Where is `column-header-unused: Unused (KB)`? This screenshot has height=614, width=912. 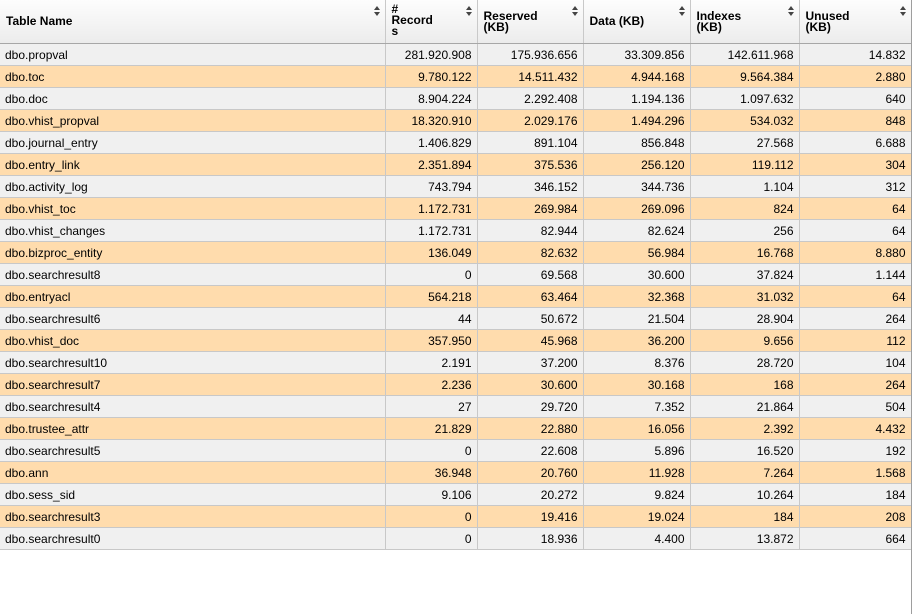 column-header-unused: Unused (KB) is located at coordinates (855, 22).